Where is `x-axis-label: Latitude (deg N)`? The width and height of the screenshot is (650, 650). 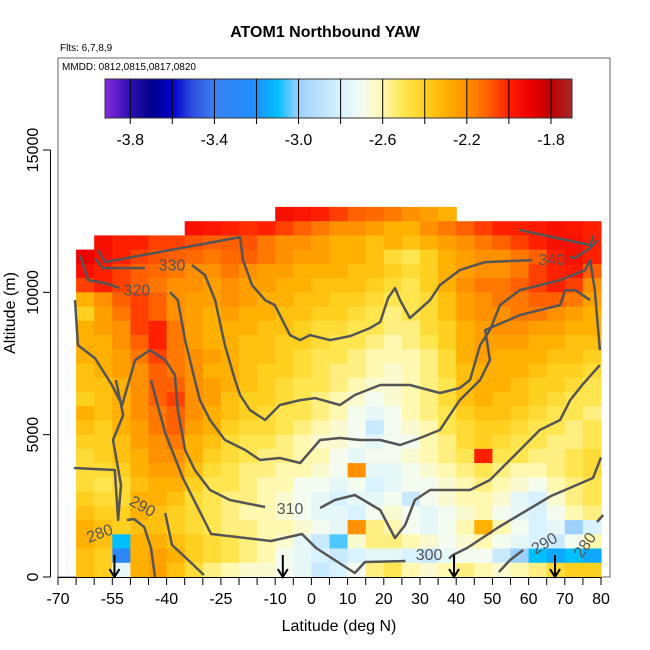 x-axis-label: Latitude (deg N) is located at coordinates (339, 626).